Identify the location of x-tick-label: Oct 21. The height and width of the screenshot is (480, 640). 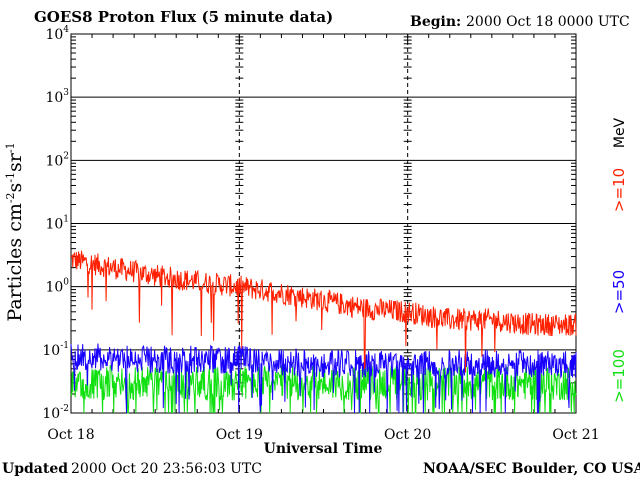
(575, 435).